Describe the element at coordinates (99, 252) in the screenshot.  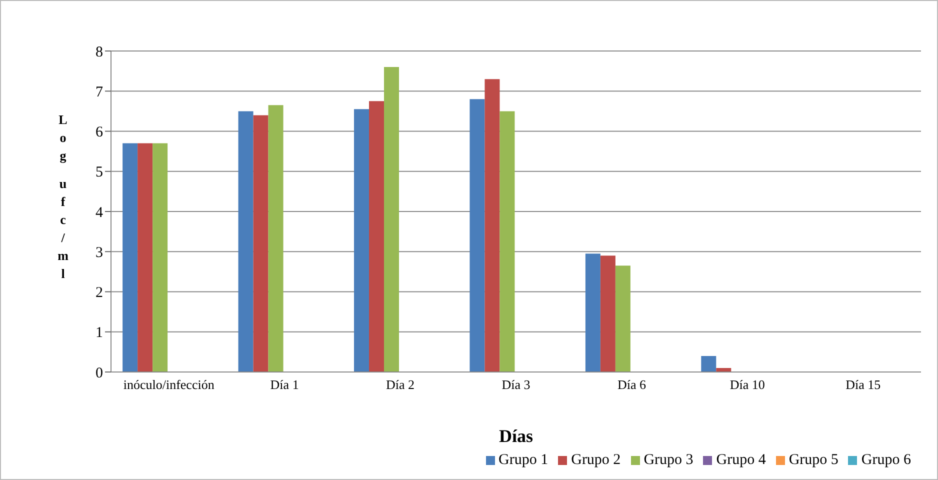
I see `y-tick-label: 3` at that location.